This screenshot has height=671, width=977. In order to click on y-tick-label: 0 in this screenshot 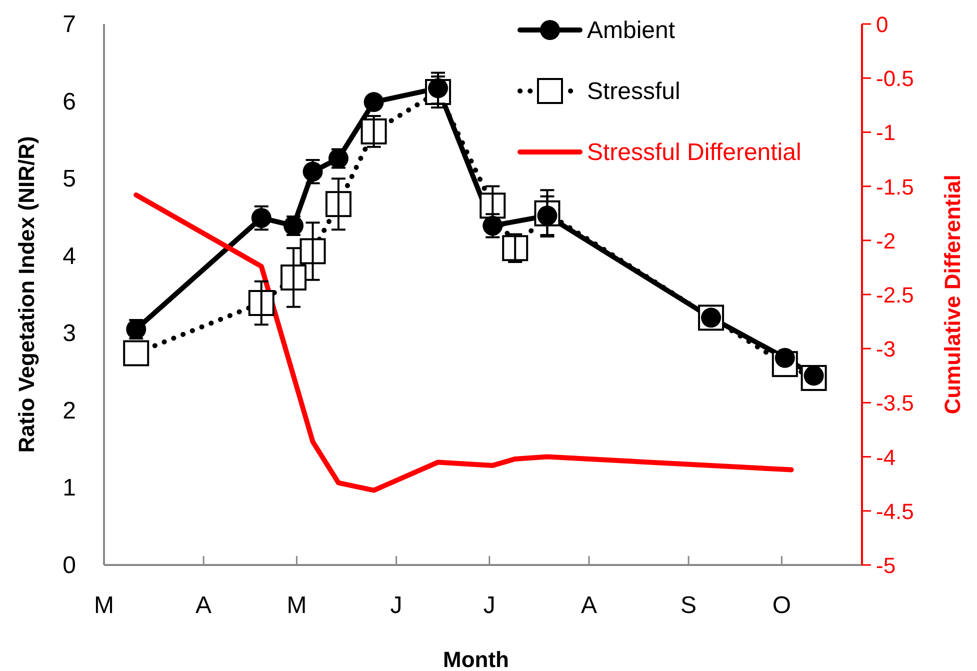, I will do `click(69, 565)`.